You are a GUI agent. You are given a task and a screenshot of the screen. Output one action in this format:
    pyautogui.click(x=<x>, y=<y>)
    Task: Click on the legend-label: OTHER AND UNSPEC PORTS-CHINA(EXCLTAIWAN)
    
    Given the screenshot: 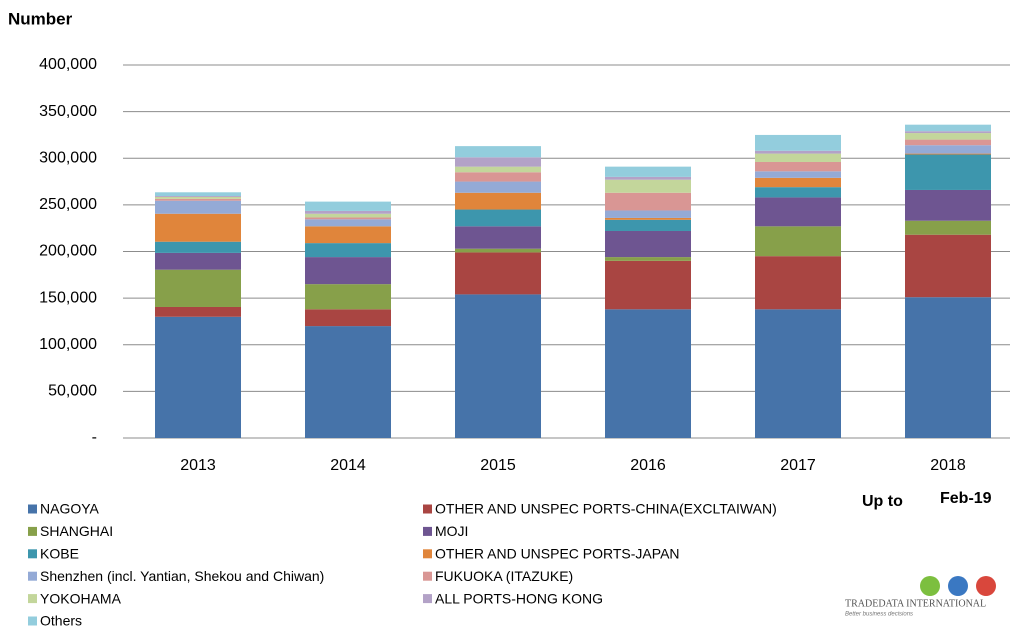 What is the action you would take?
    pyautogui.click(x=606, y=509)
    